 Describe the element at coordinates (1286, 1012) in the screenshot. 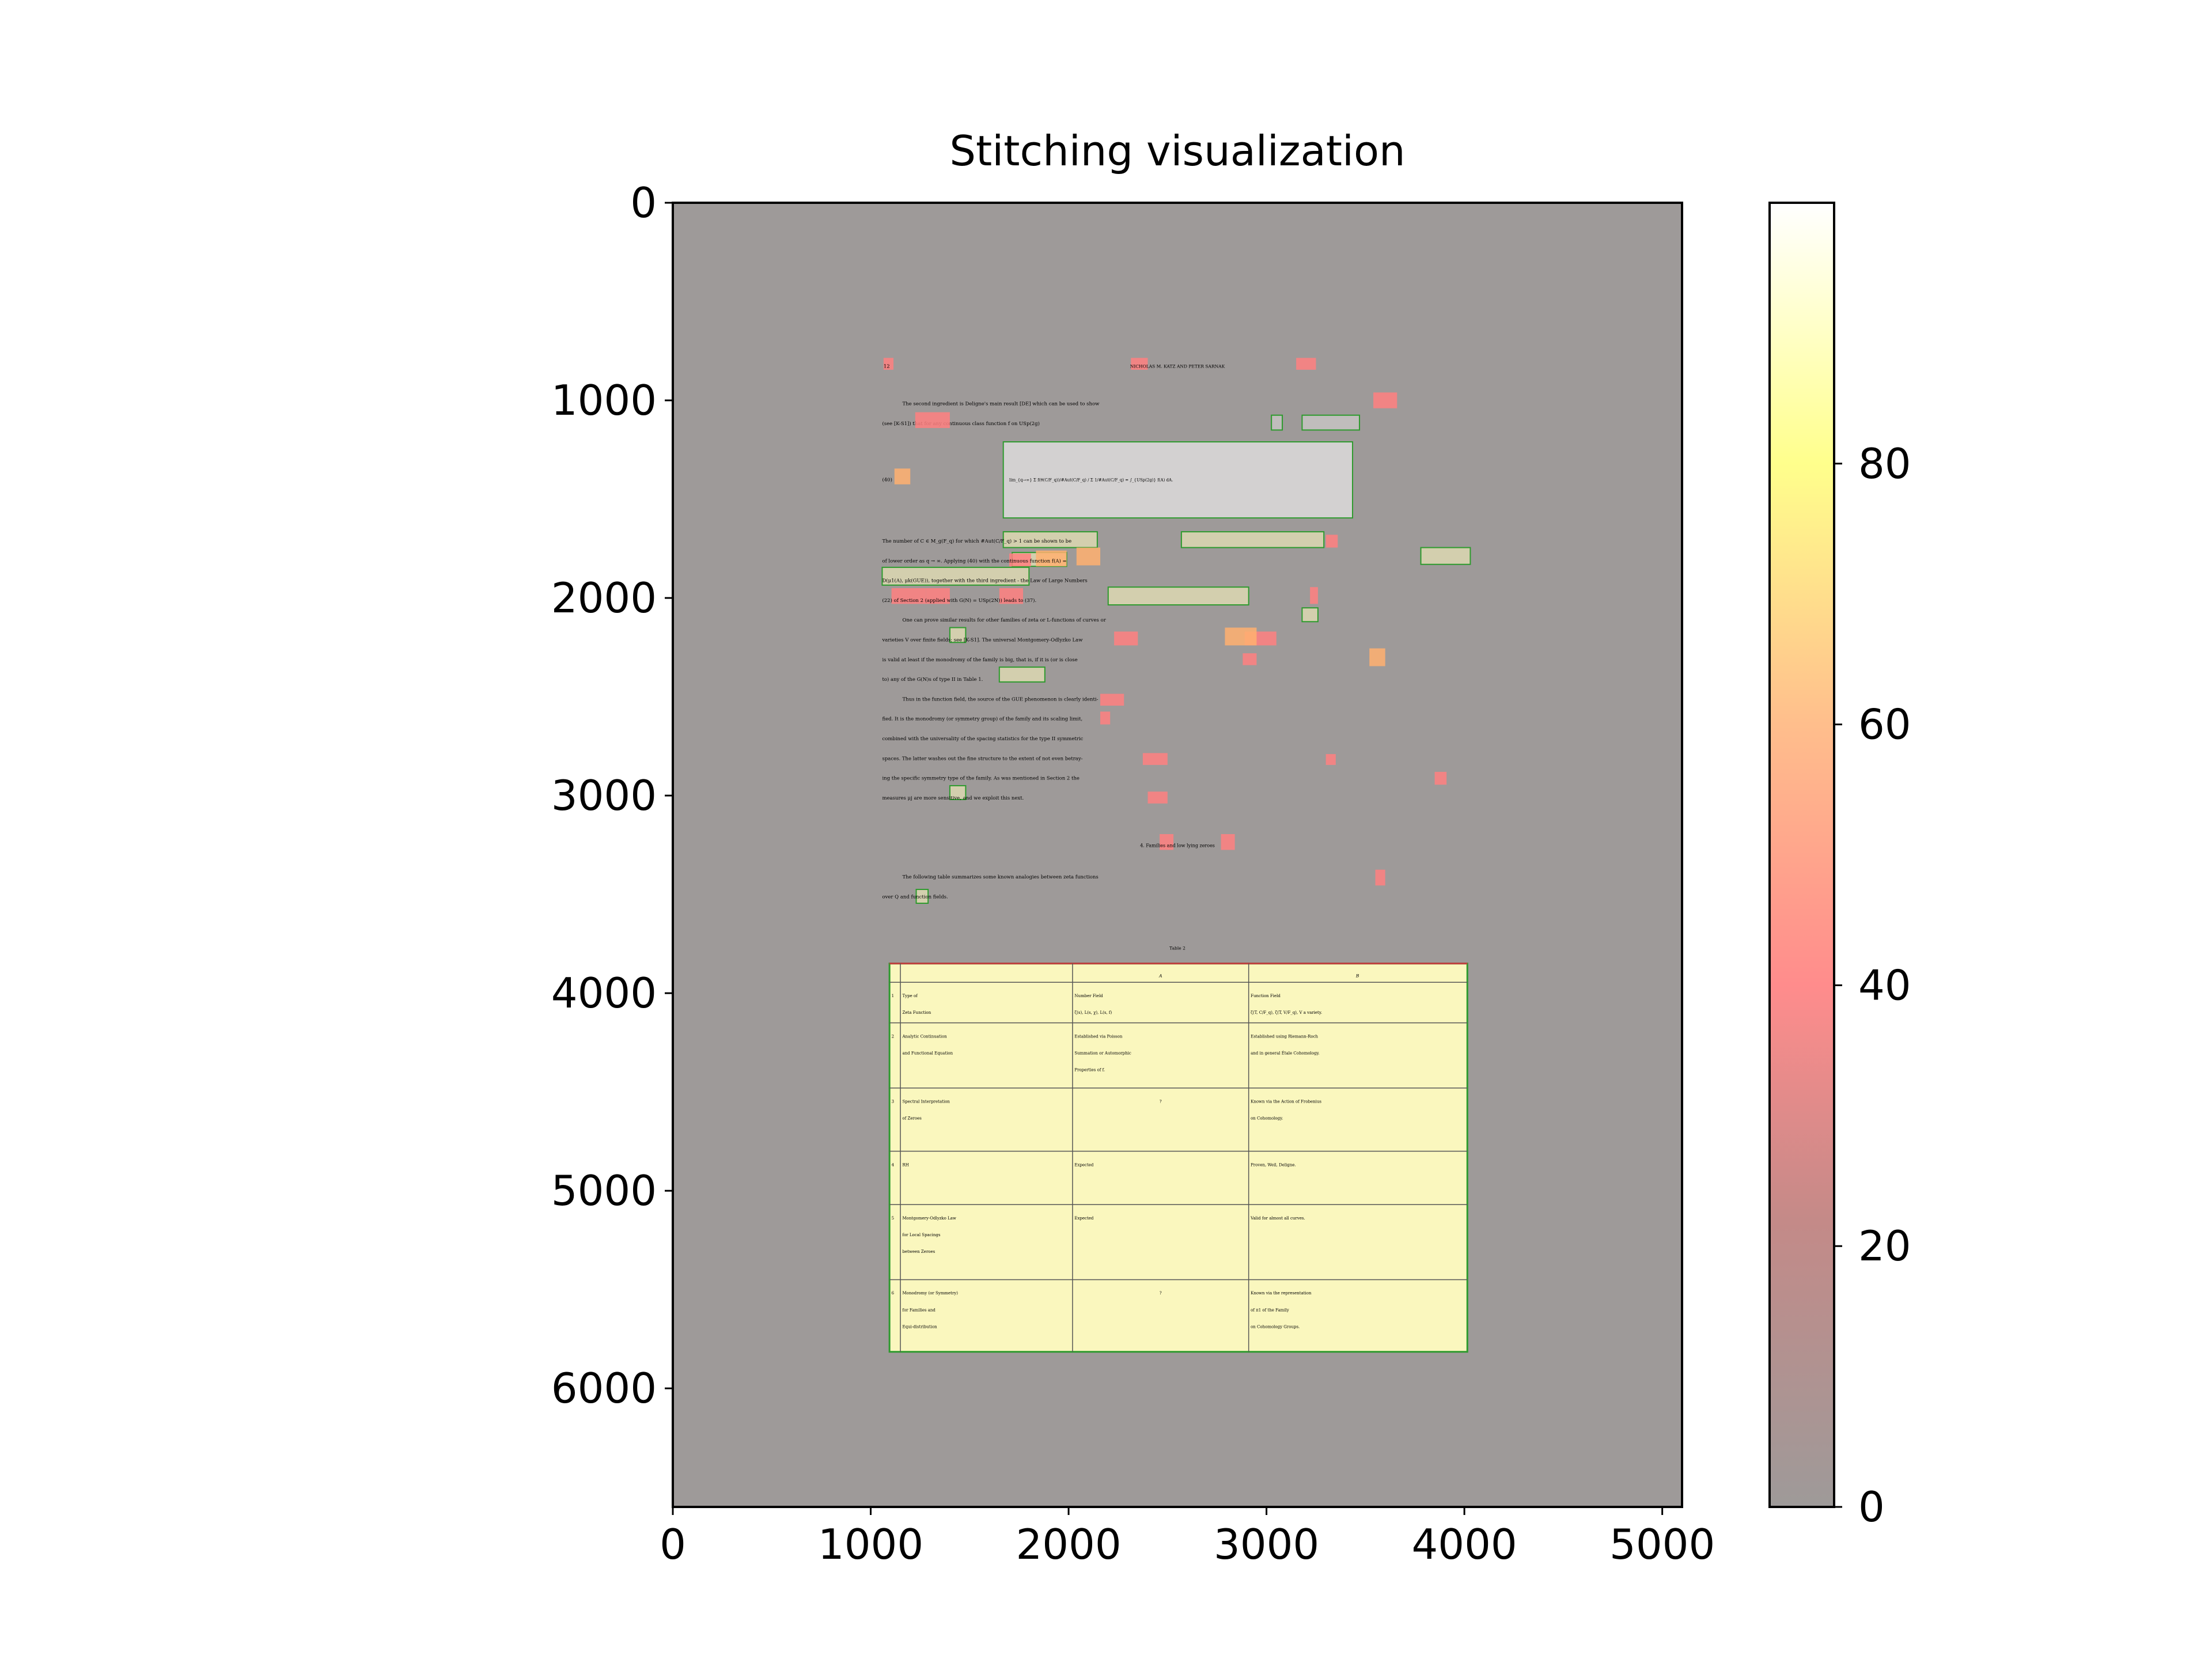

I see `page-text: ζ(T, C/F_q), ζ(T, V/F_q), V a variety.` at that location.